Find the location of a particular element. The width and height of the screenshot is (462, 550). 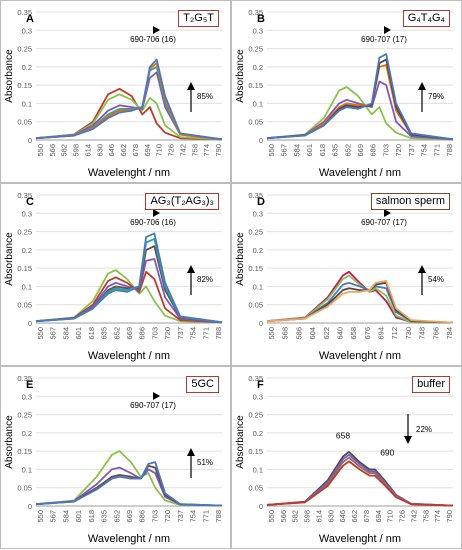

x-tick-label: 678 is located at coordinates (366, 516).